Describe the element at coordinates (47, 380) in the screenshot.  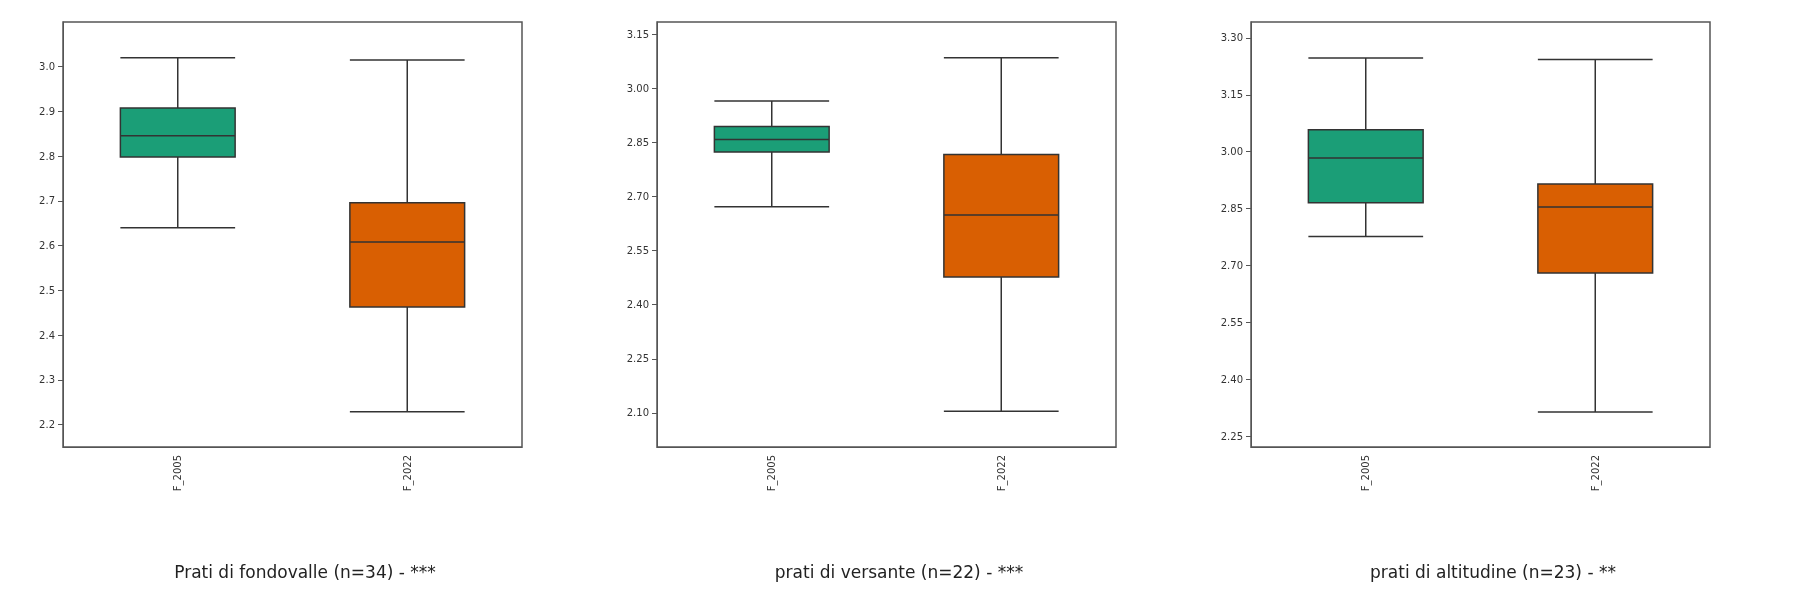
I see `y-tick-label: 2.3` at that location.